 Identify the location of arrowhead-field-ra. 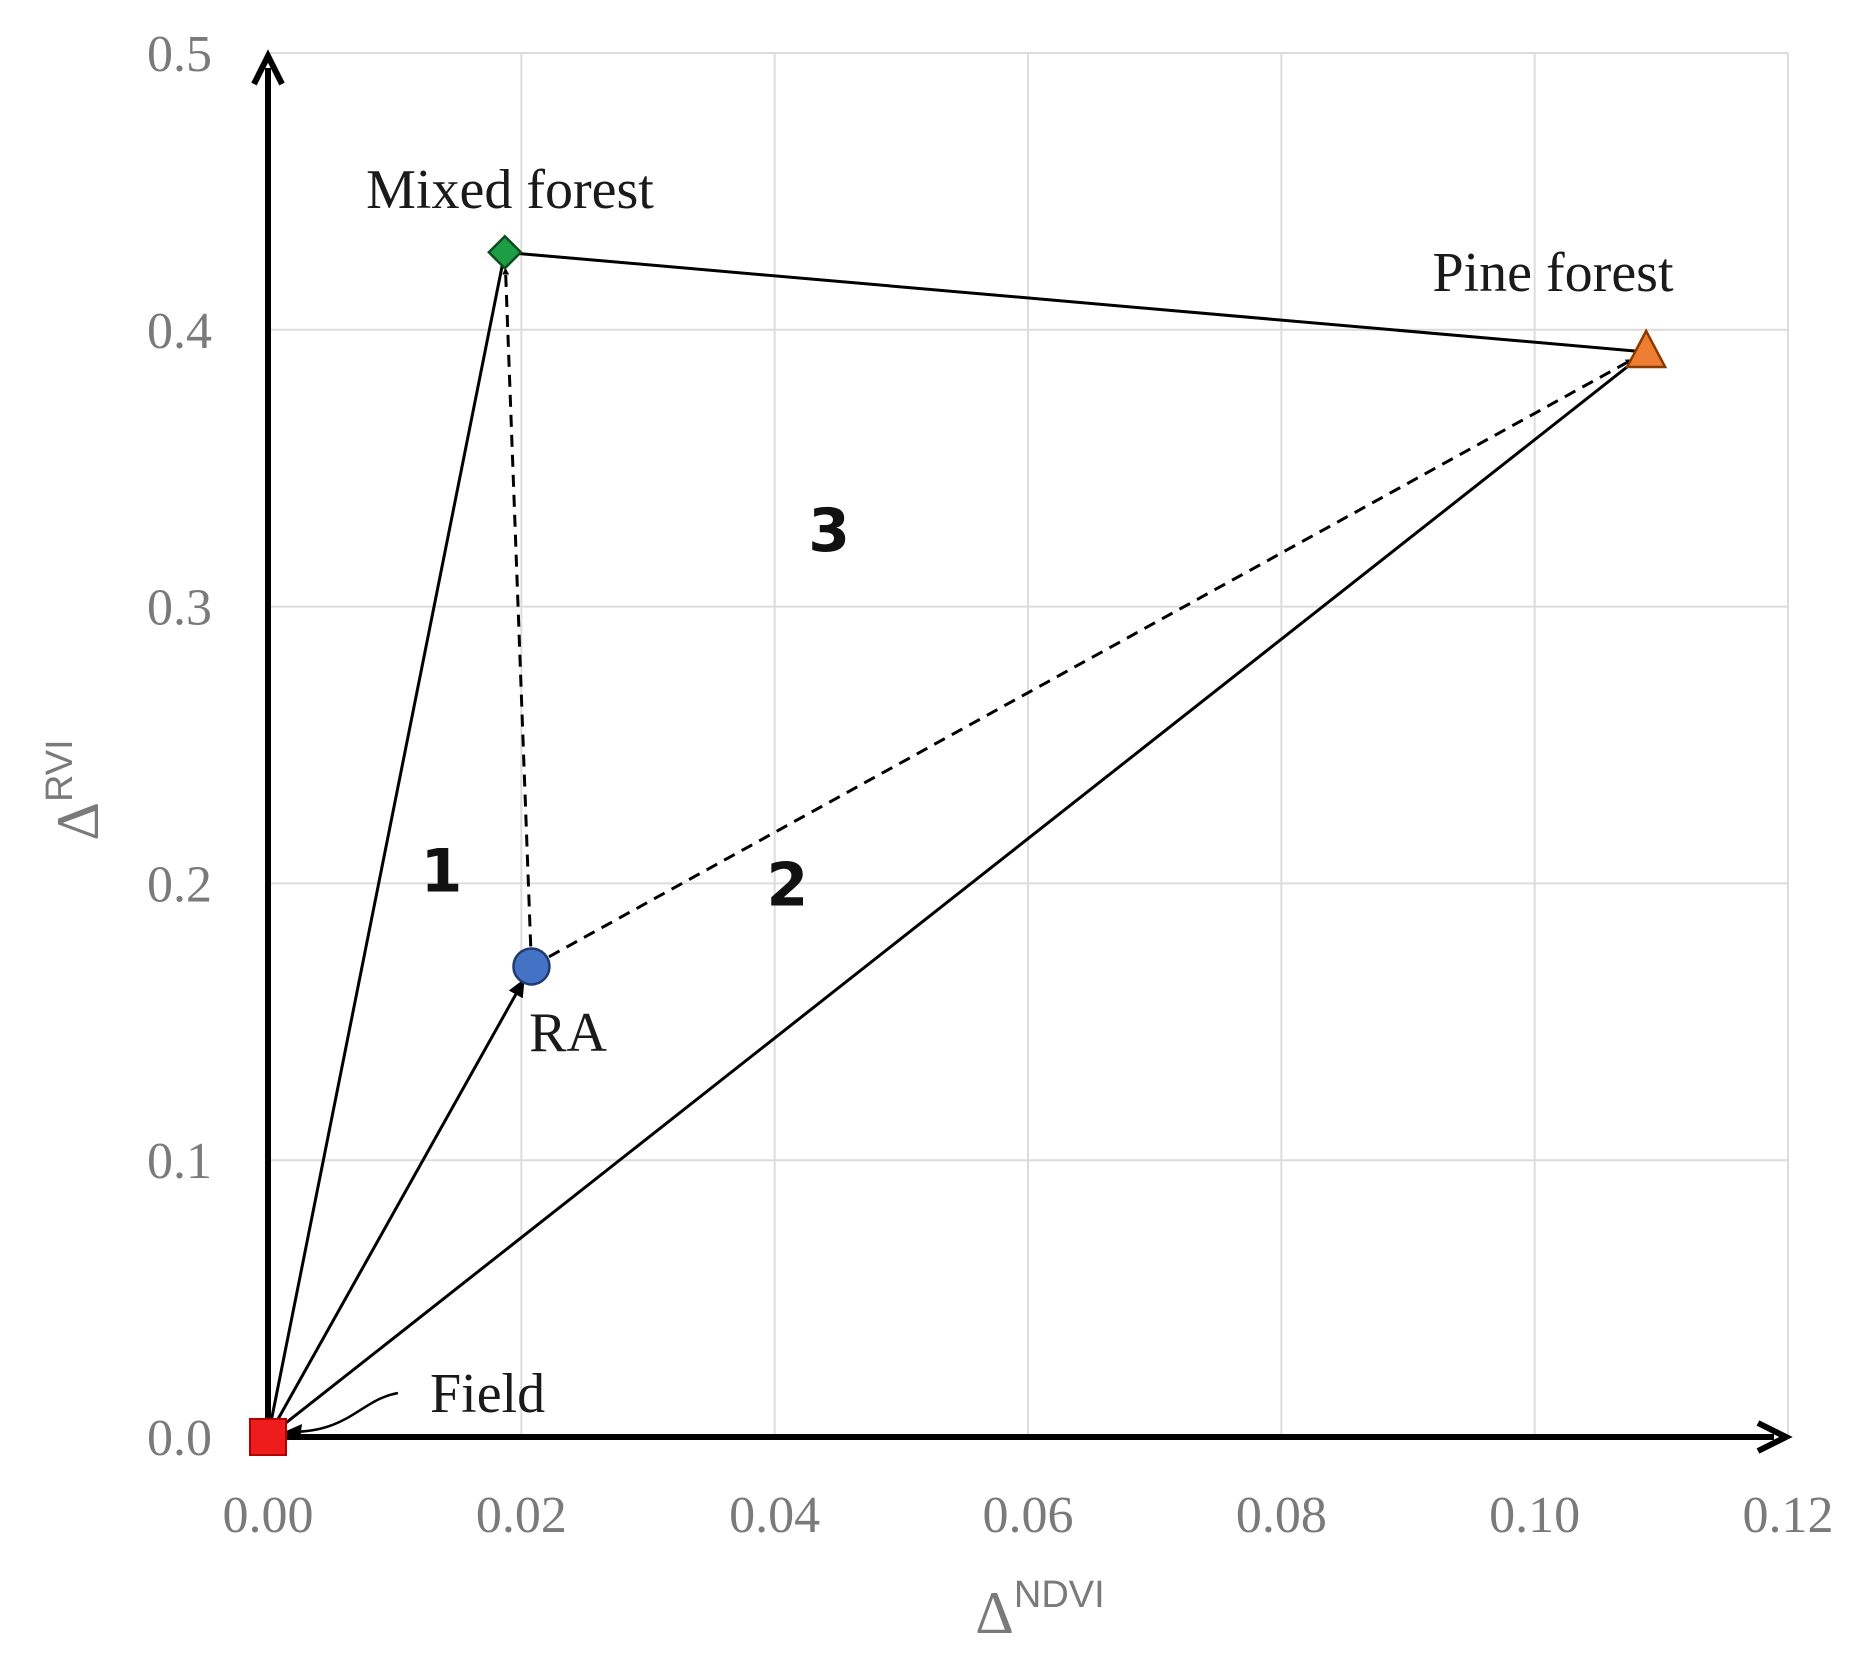
(516, 988).